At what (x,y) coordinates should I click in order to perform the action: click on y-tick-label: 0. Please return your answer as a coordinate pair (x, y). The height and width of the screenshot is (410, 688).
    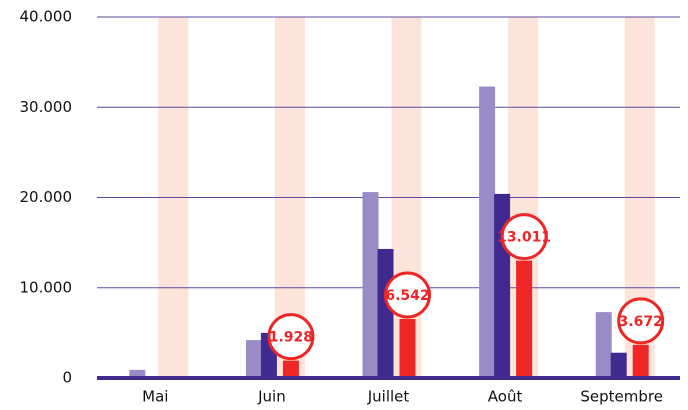
    Looking at the image, I should click on (67, 378).